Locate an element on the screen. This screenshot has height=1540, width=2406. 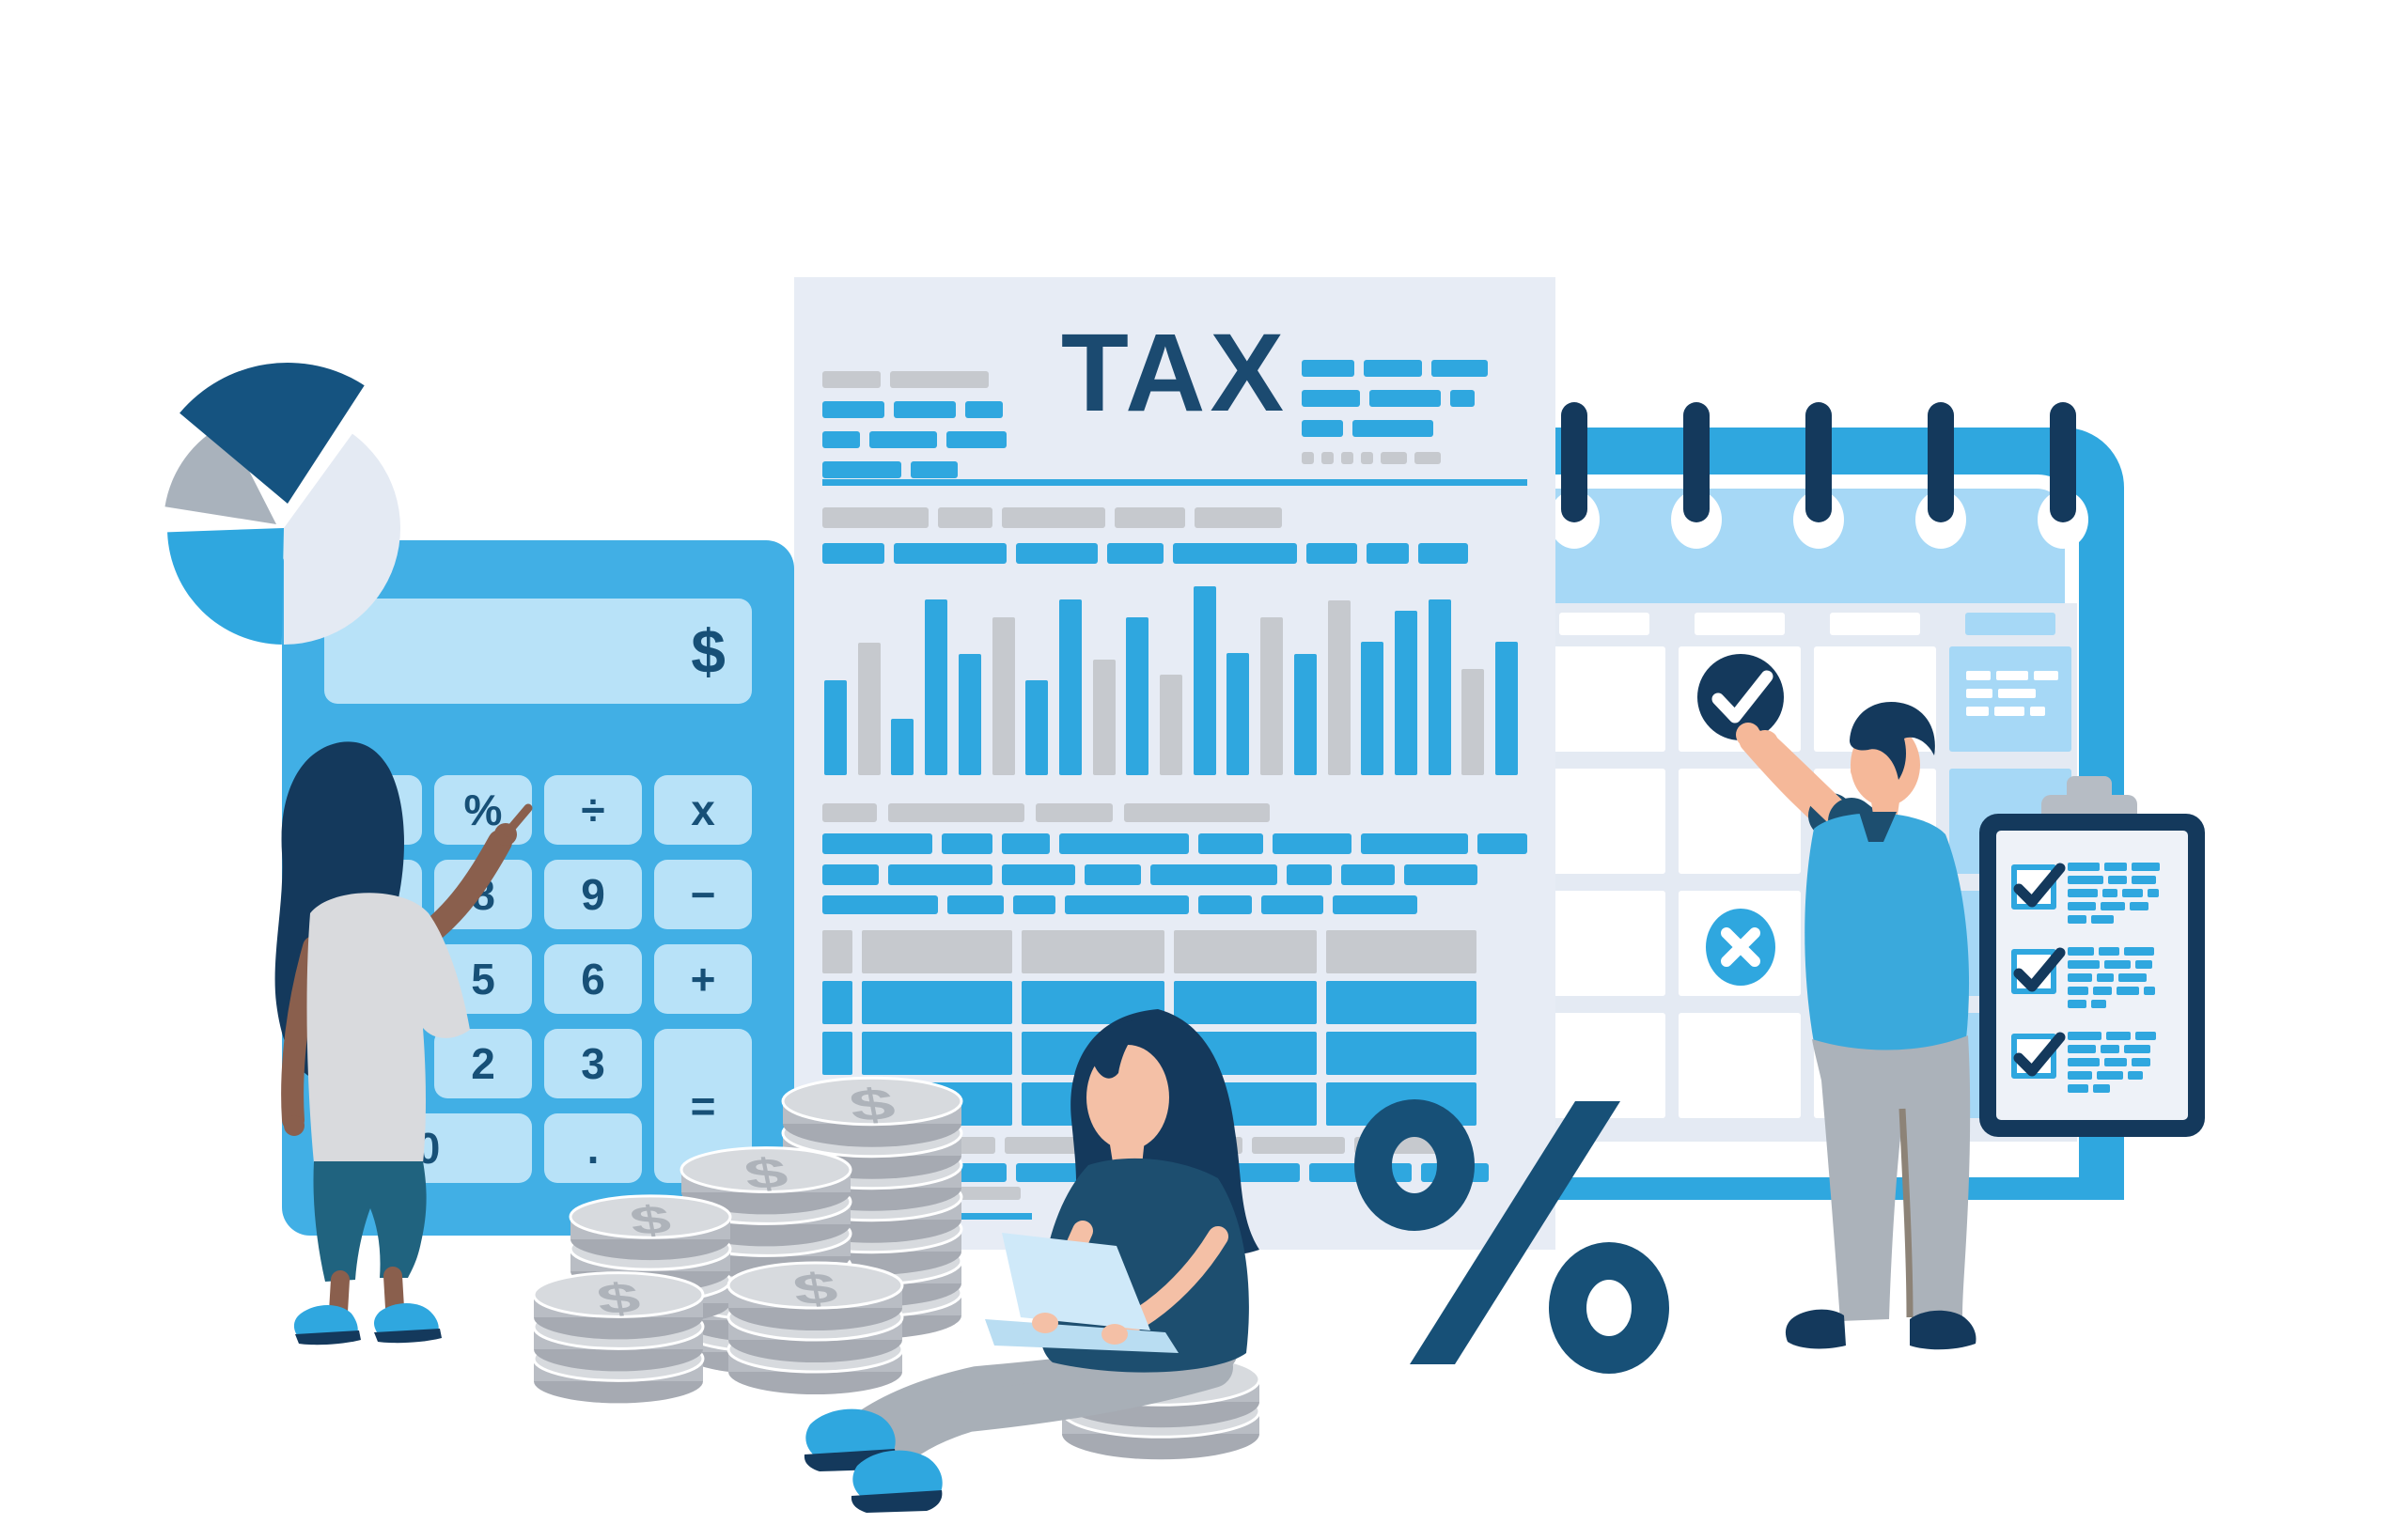
coin-dollar-sign: $ is located at coordinates (618, 1298).